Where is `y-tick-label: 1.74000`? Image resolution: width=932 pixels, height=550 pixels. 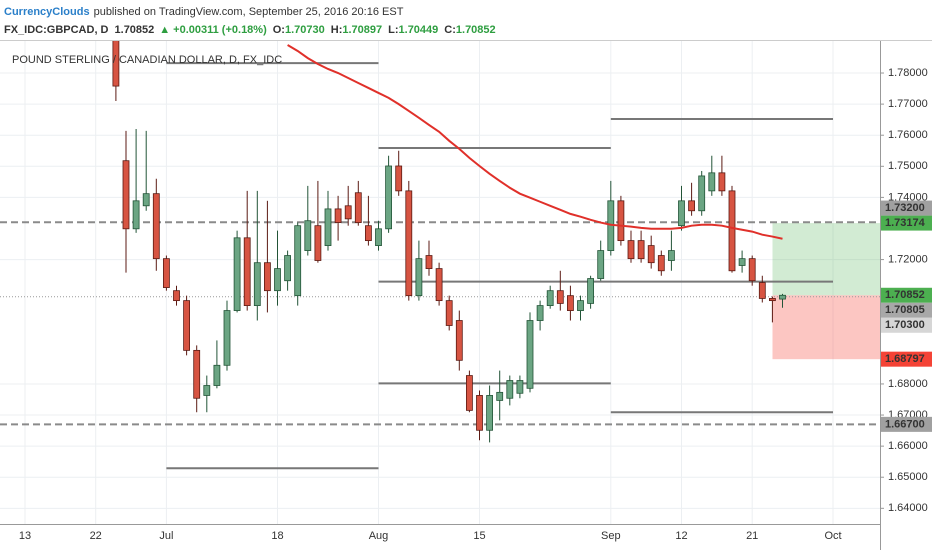 y-tick-label: 1.74000 is located at coordinates (908, 197).